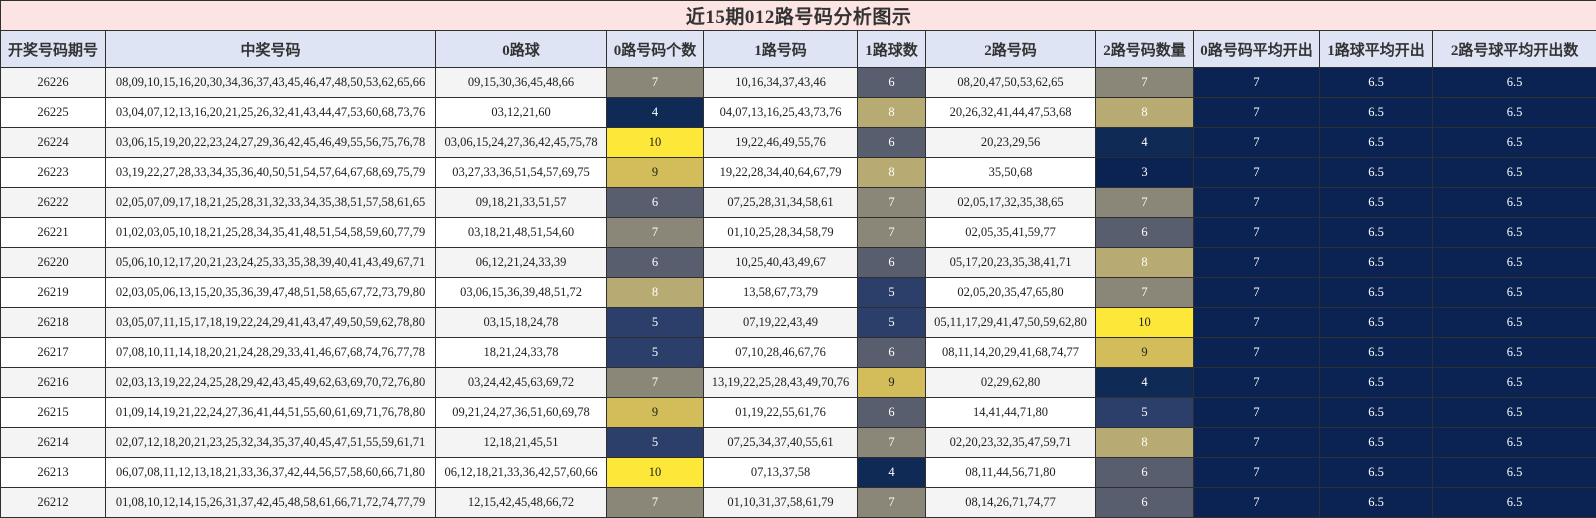 This screenshot has height=518, width=1596. Describe the element at coordinates (1011, 353) in the screenshot. I see `road2-numbers-cell: 08,11,14,20,29,41,68,74,77` at that location.